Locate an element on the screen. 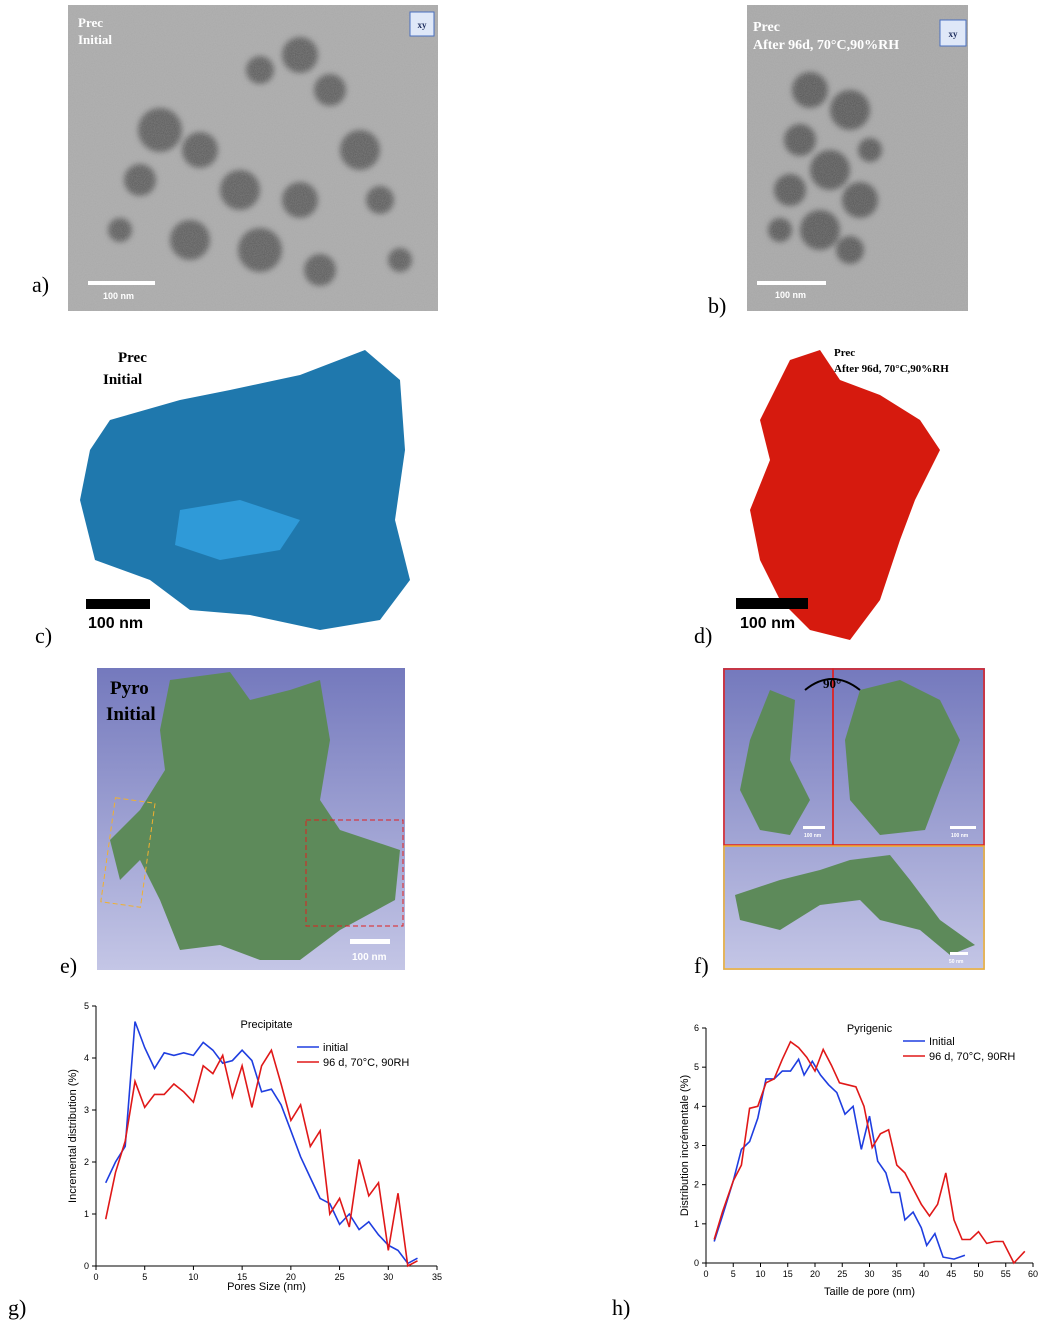 This screenshot has width=1040, height=1324. x-tick-label: 40 is located at coordinates (924, 1274).